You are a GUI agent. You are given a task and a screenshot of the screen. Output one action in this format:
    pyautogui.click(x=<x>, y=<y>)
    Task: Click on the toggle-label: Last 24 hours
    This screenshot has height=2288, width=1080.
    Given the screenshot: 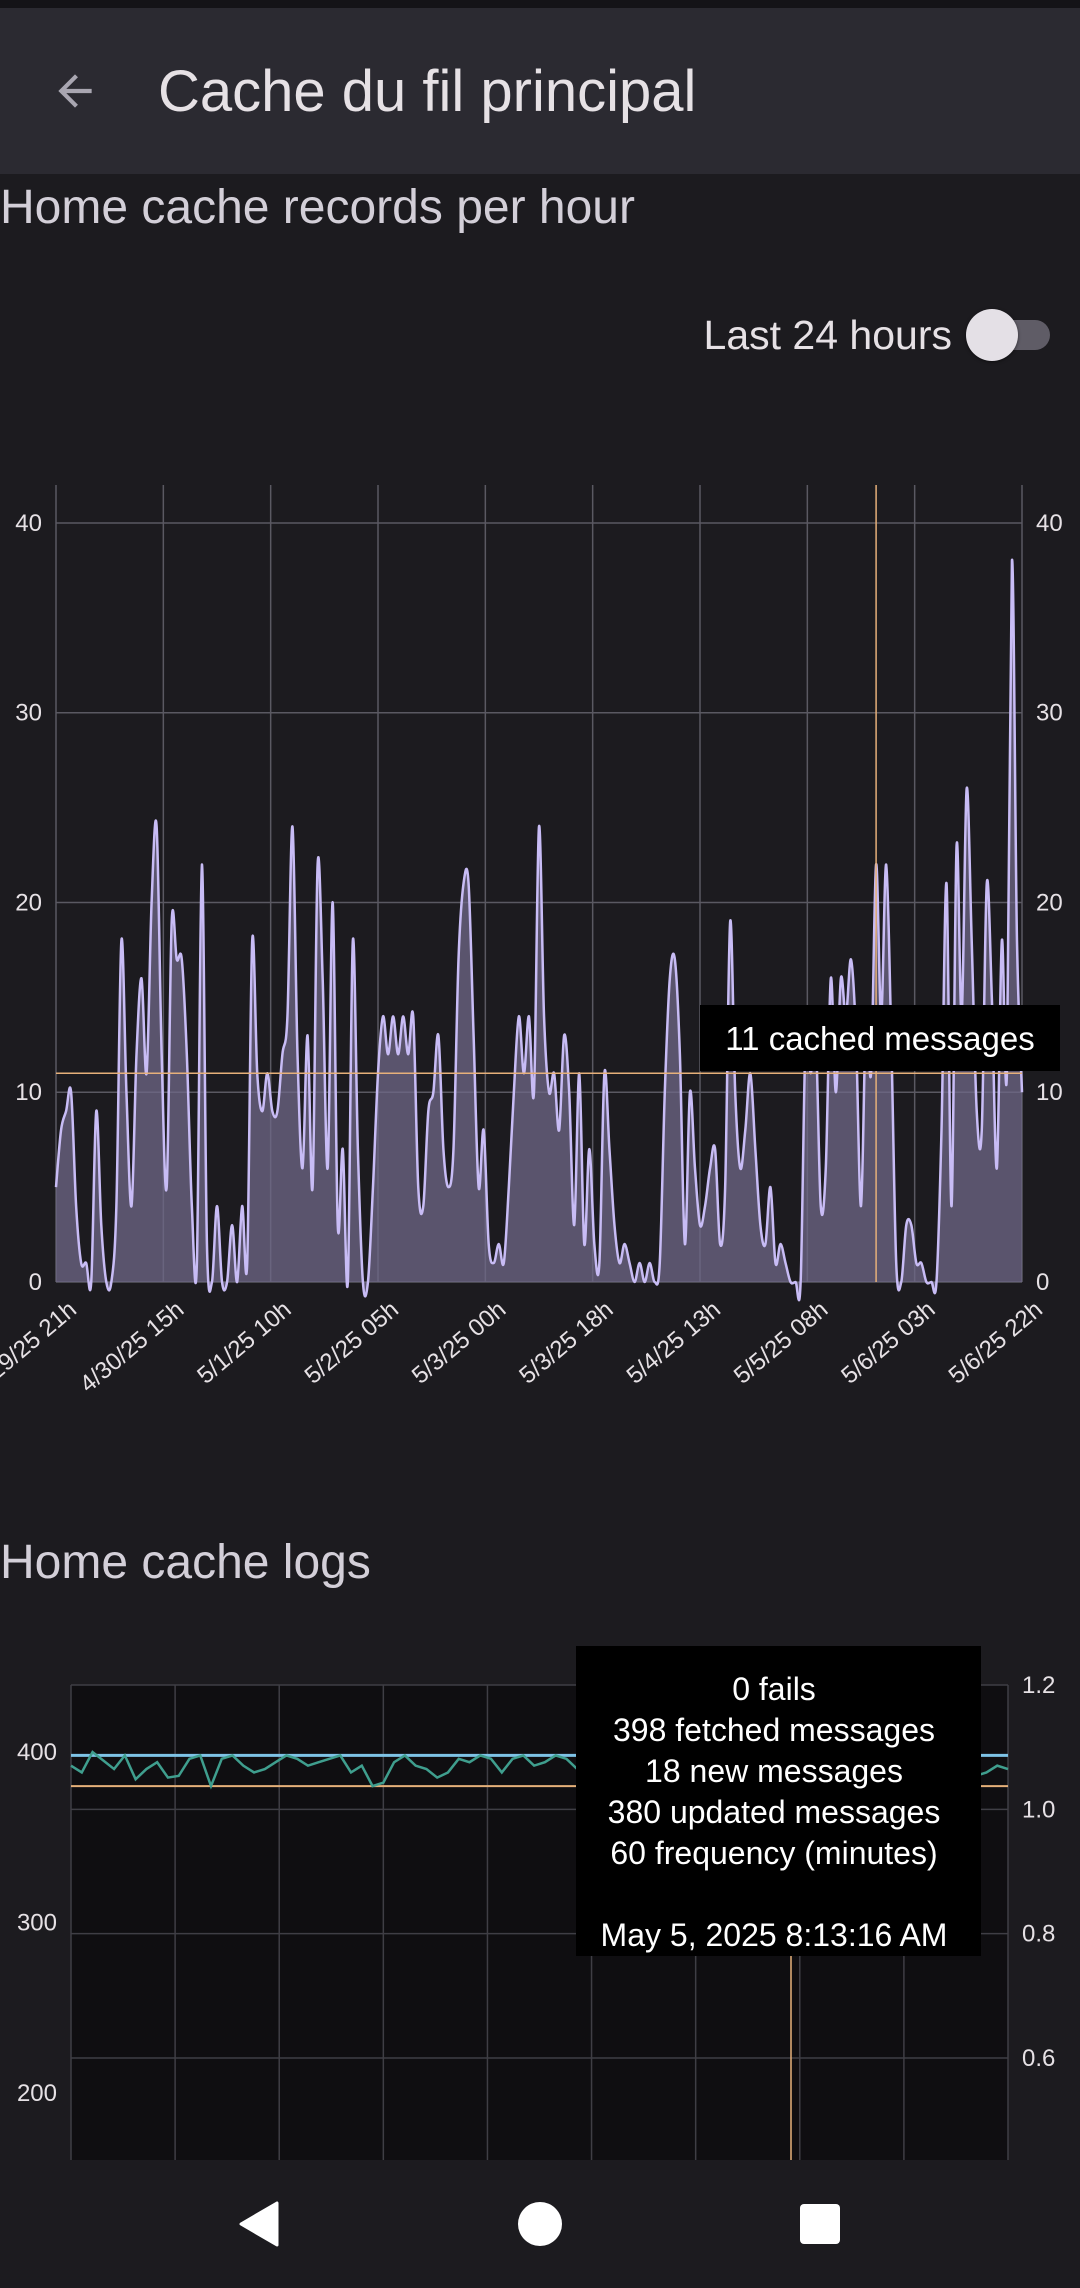 What is the action you would take?
    pyautogui.click(x=827, y=334)
    